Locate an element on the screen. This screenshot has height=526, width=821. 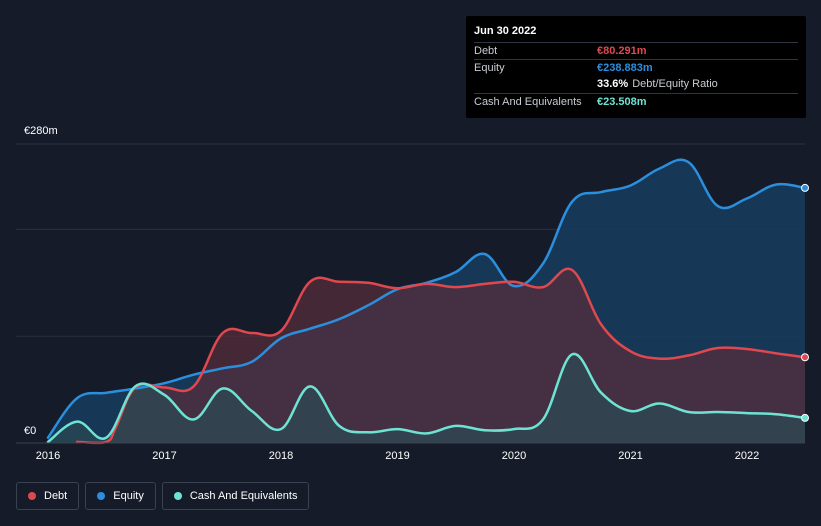
x-tick-2018: 2018 is located at coordinates (281, 456).